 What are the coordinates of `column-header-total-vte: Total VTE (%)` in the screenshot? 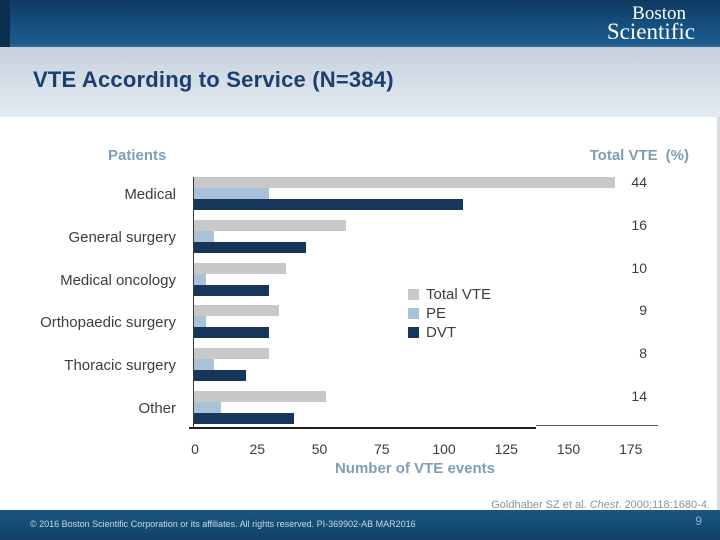 It's located at (639, 155).